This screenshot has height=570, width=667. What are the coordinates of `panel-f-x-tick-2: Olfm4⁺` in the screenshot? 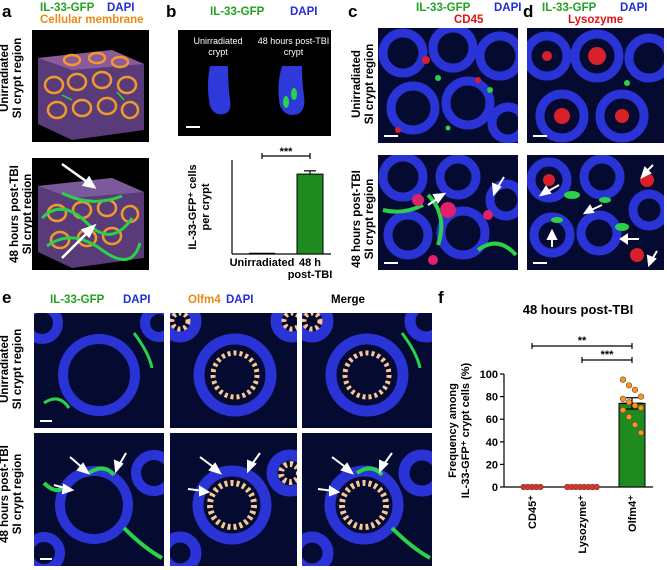 It's located at (633, 513).